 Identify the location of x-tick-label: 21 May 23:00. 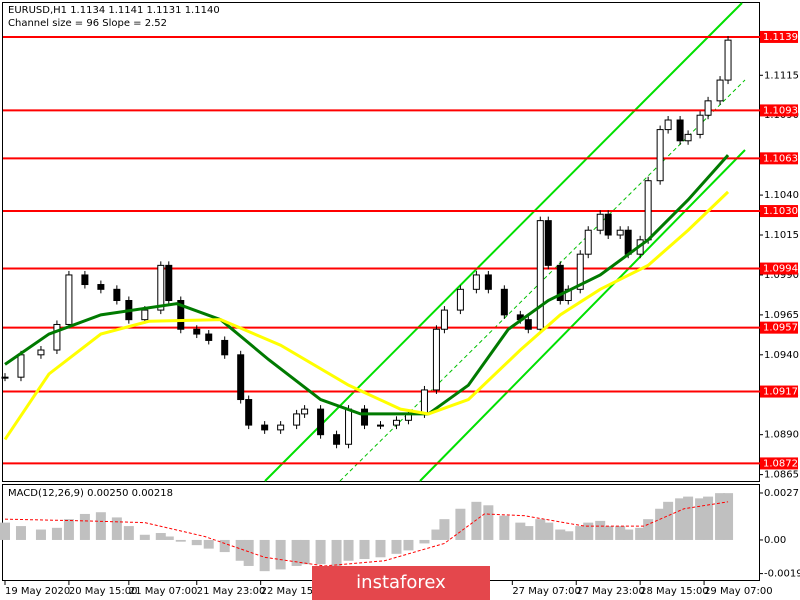
(231, 591).